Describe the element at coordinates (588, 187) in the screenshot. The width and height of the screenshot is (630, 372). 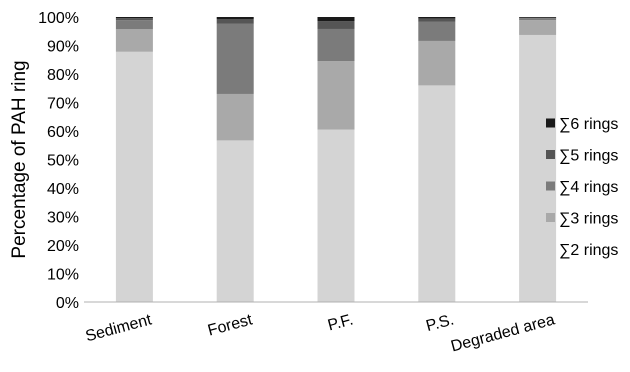
I see `legend-label: ∑4 rings` at that location.